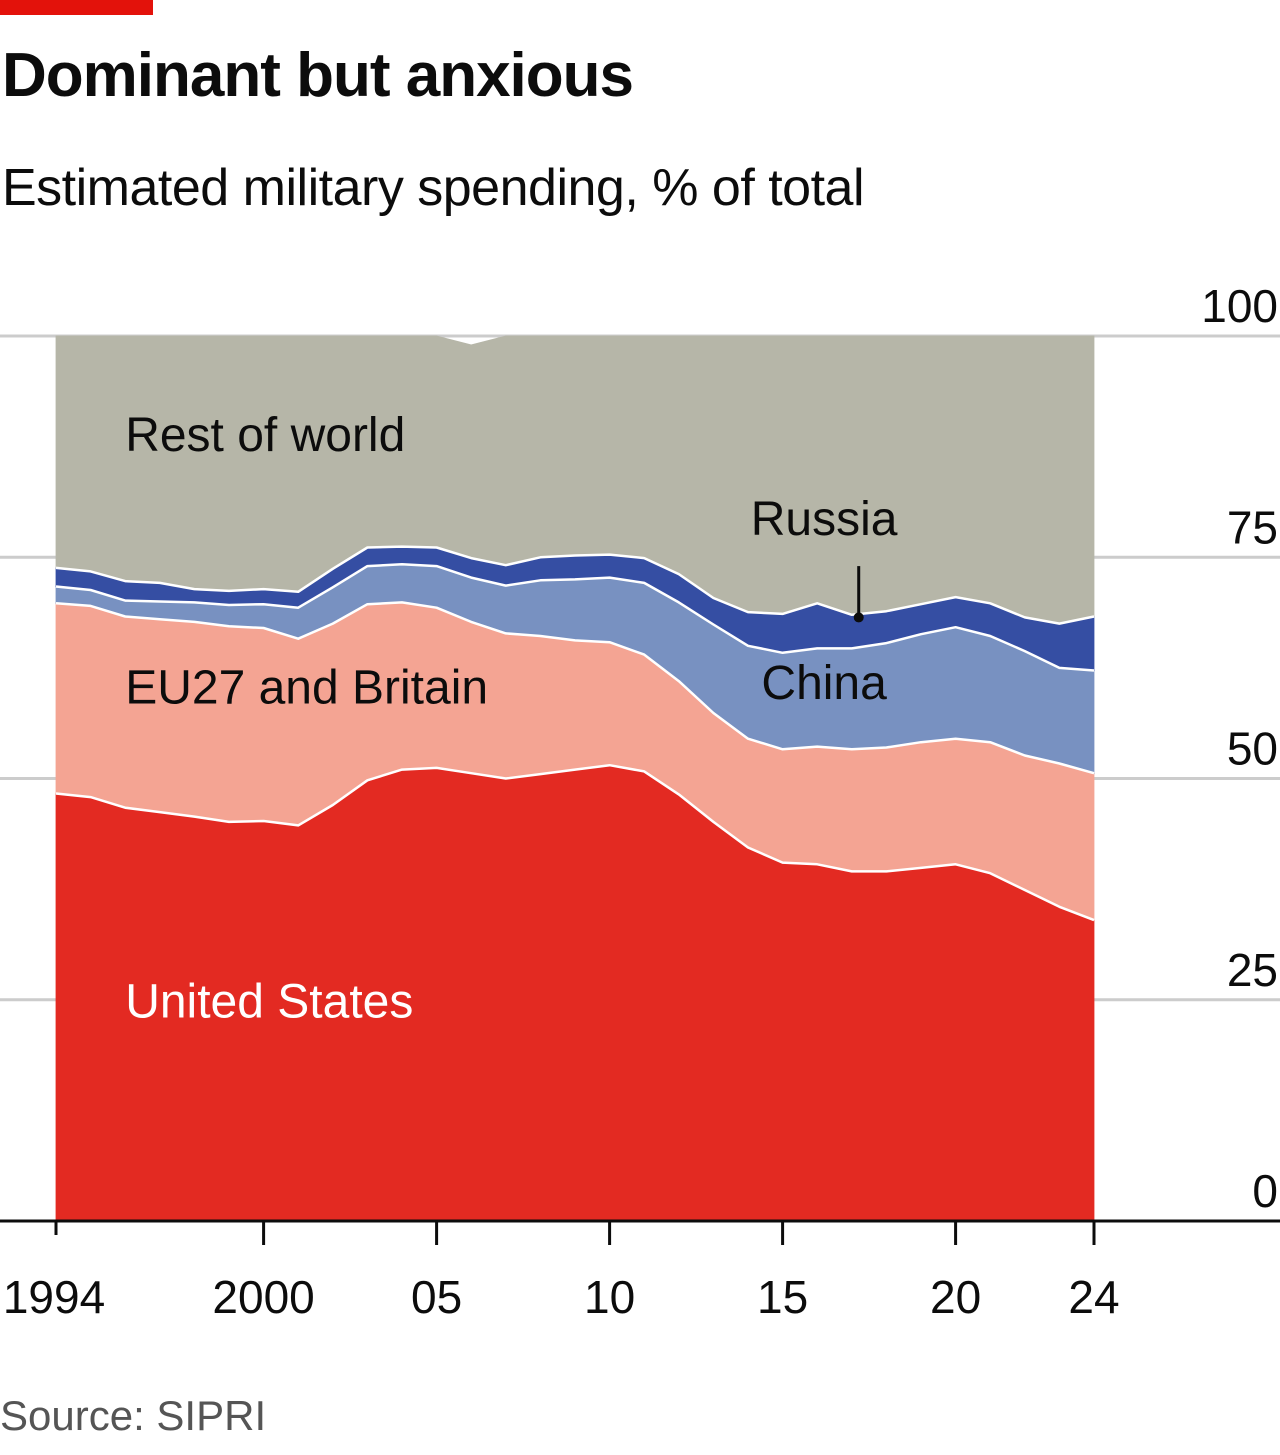 Image resolution: width=1280 pixels, height=1455 pixels. I want to click on y-axis-ticks: 0 25 50 75 100, so click(1239, 748).